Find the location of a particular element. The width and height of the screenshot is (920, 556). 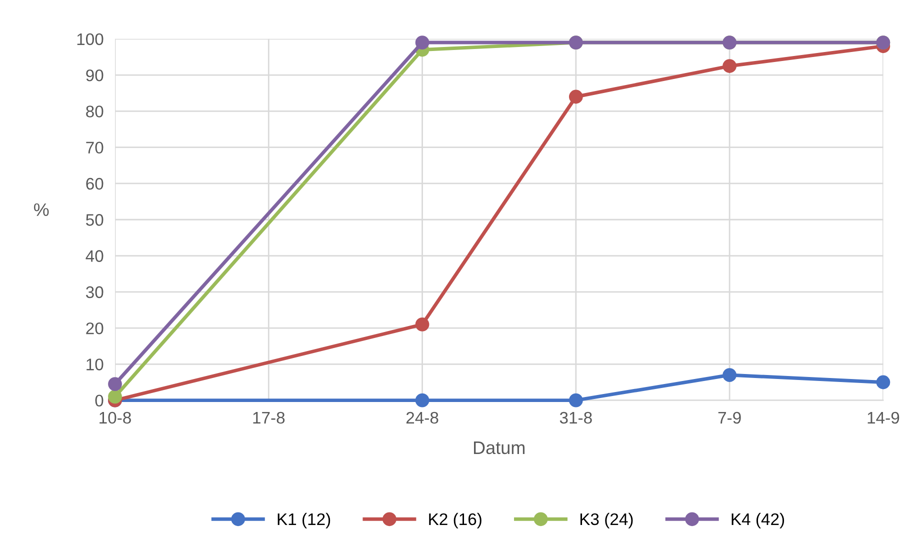

legend-label: K1 (12) is located at coordinates (304, 520).